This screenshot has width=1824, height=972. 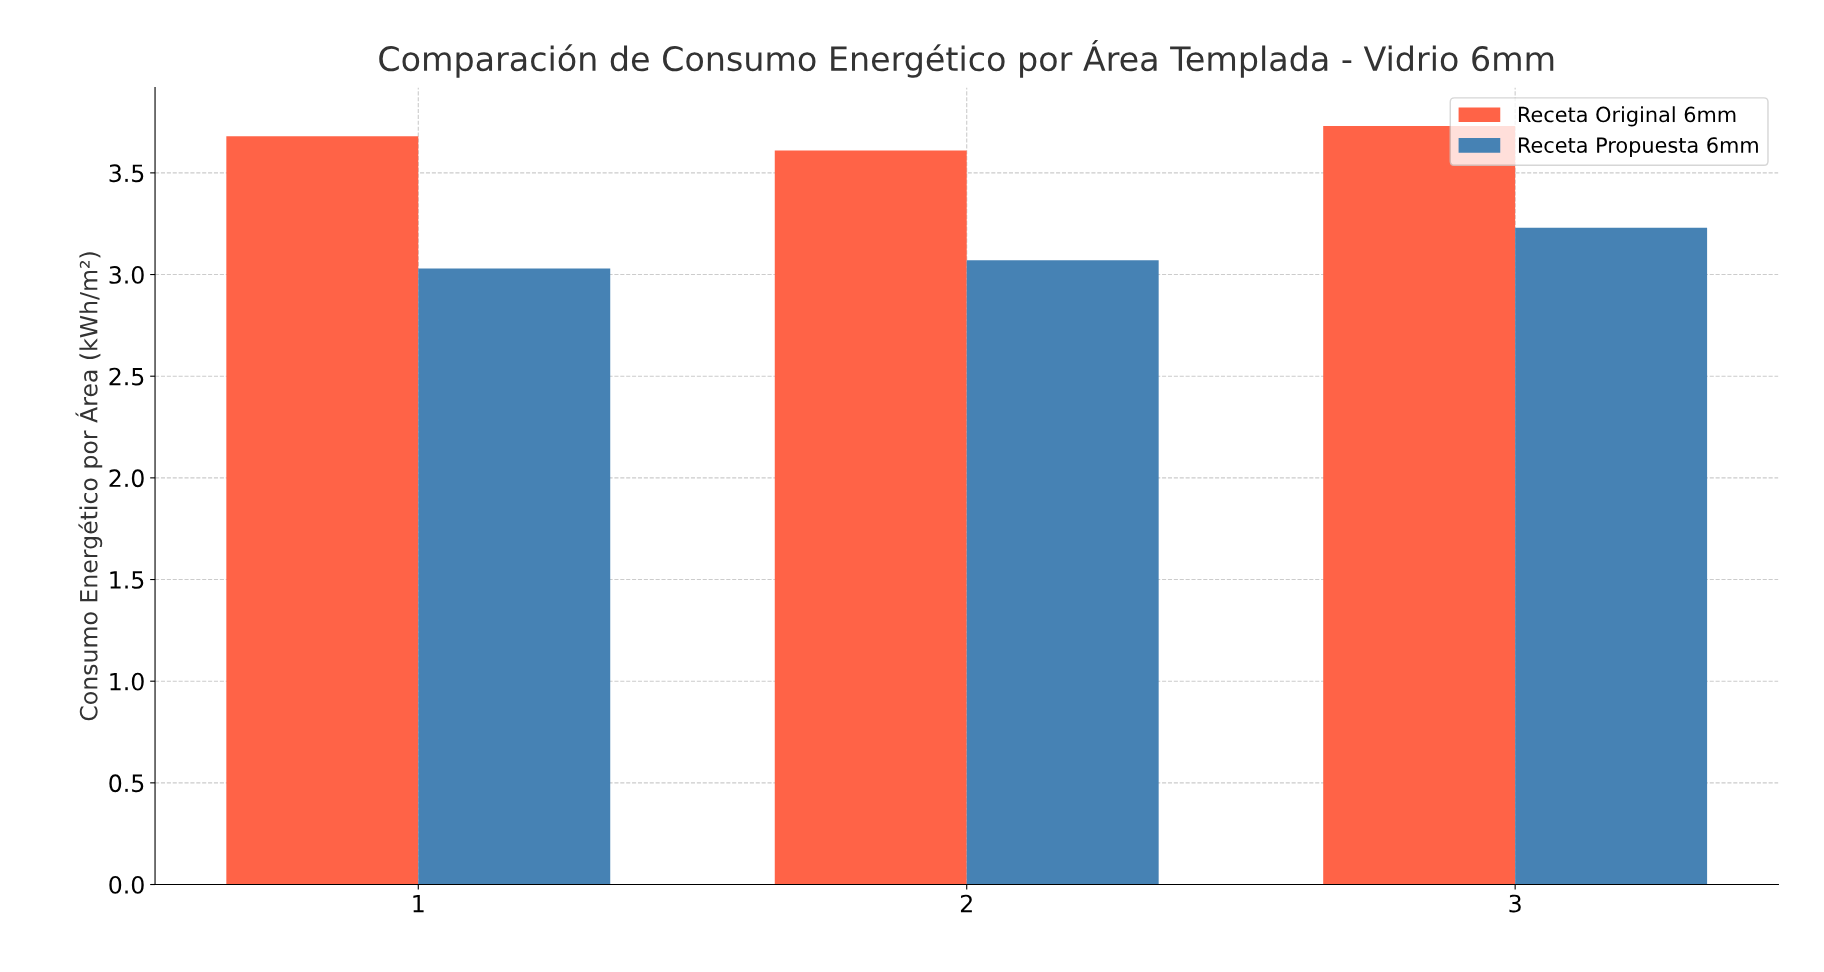 What do you see at coordinates (1627, 116) in the screenshot?
I see `legend-label: Receta Original 6mm` at bounding box center [1627, 116].